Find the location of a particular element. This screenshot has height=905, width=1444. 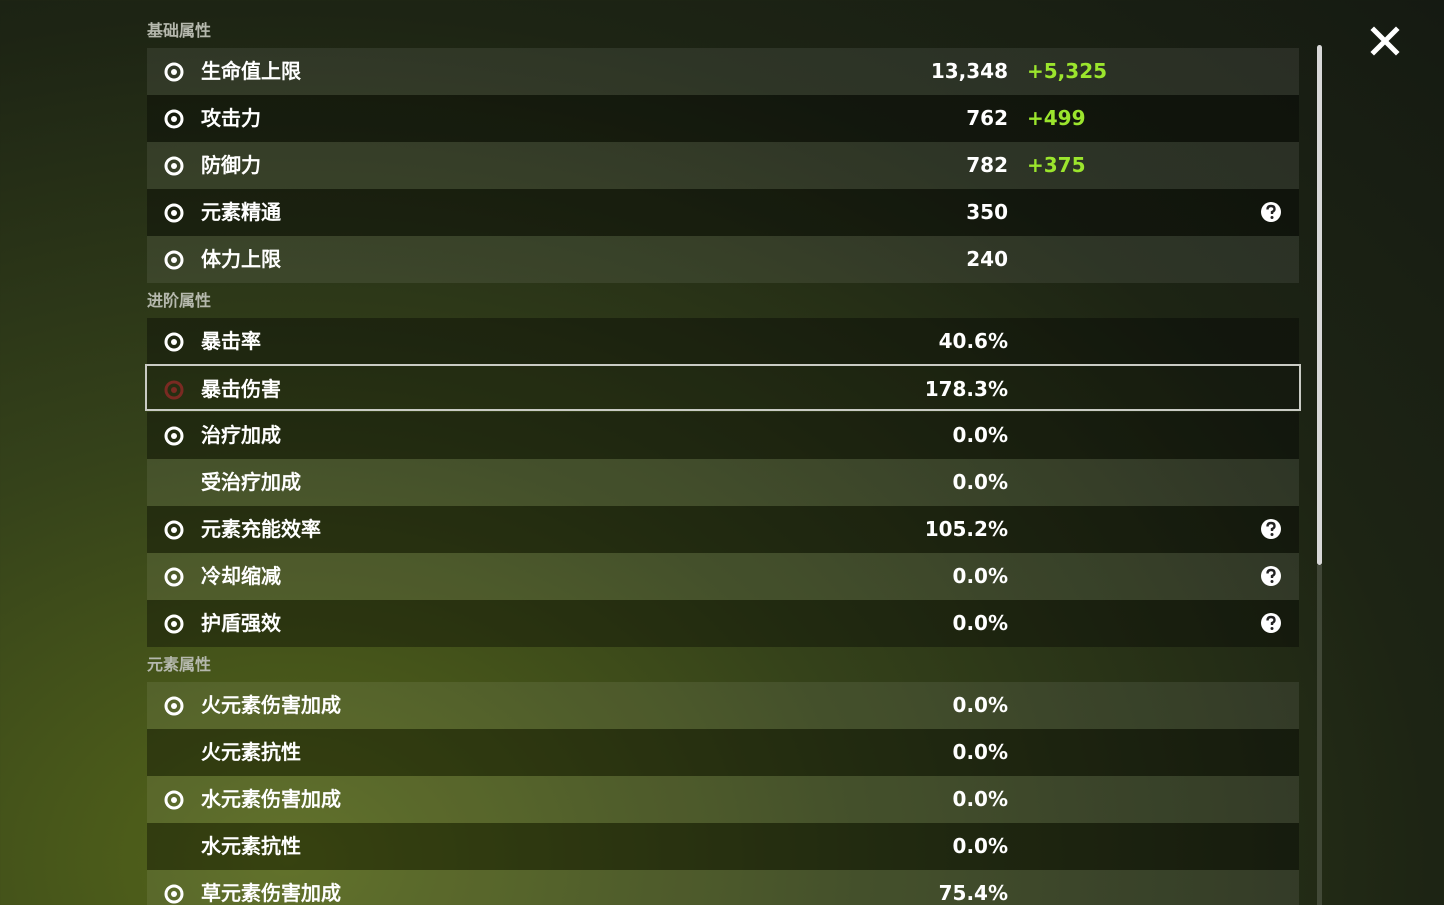

stat-row: 攻击力 762 +499 is located at coordinates (723, 118).